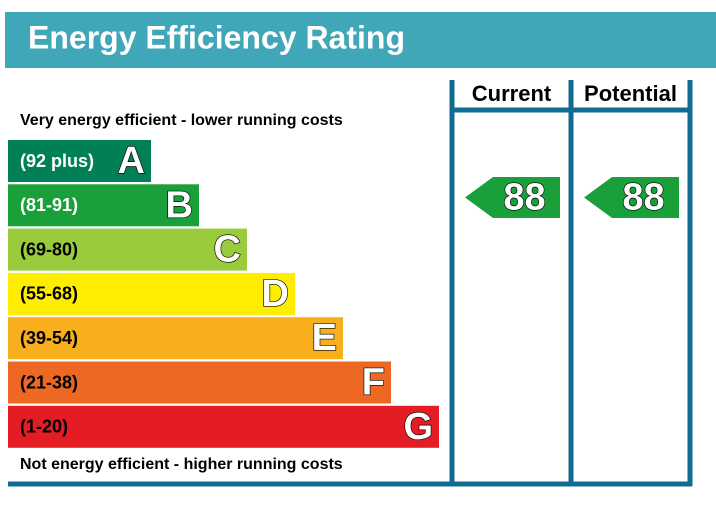  Describe the element at coordinates (179, 205) in the screenshot. I see `band-letter: B` at that location.